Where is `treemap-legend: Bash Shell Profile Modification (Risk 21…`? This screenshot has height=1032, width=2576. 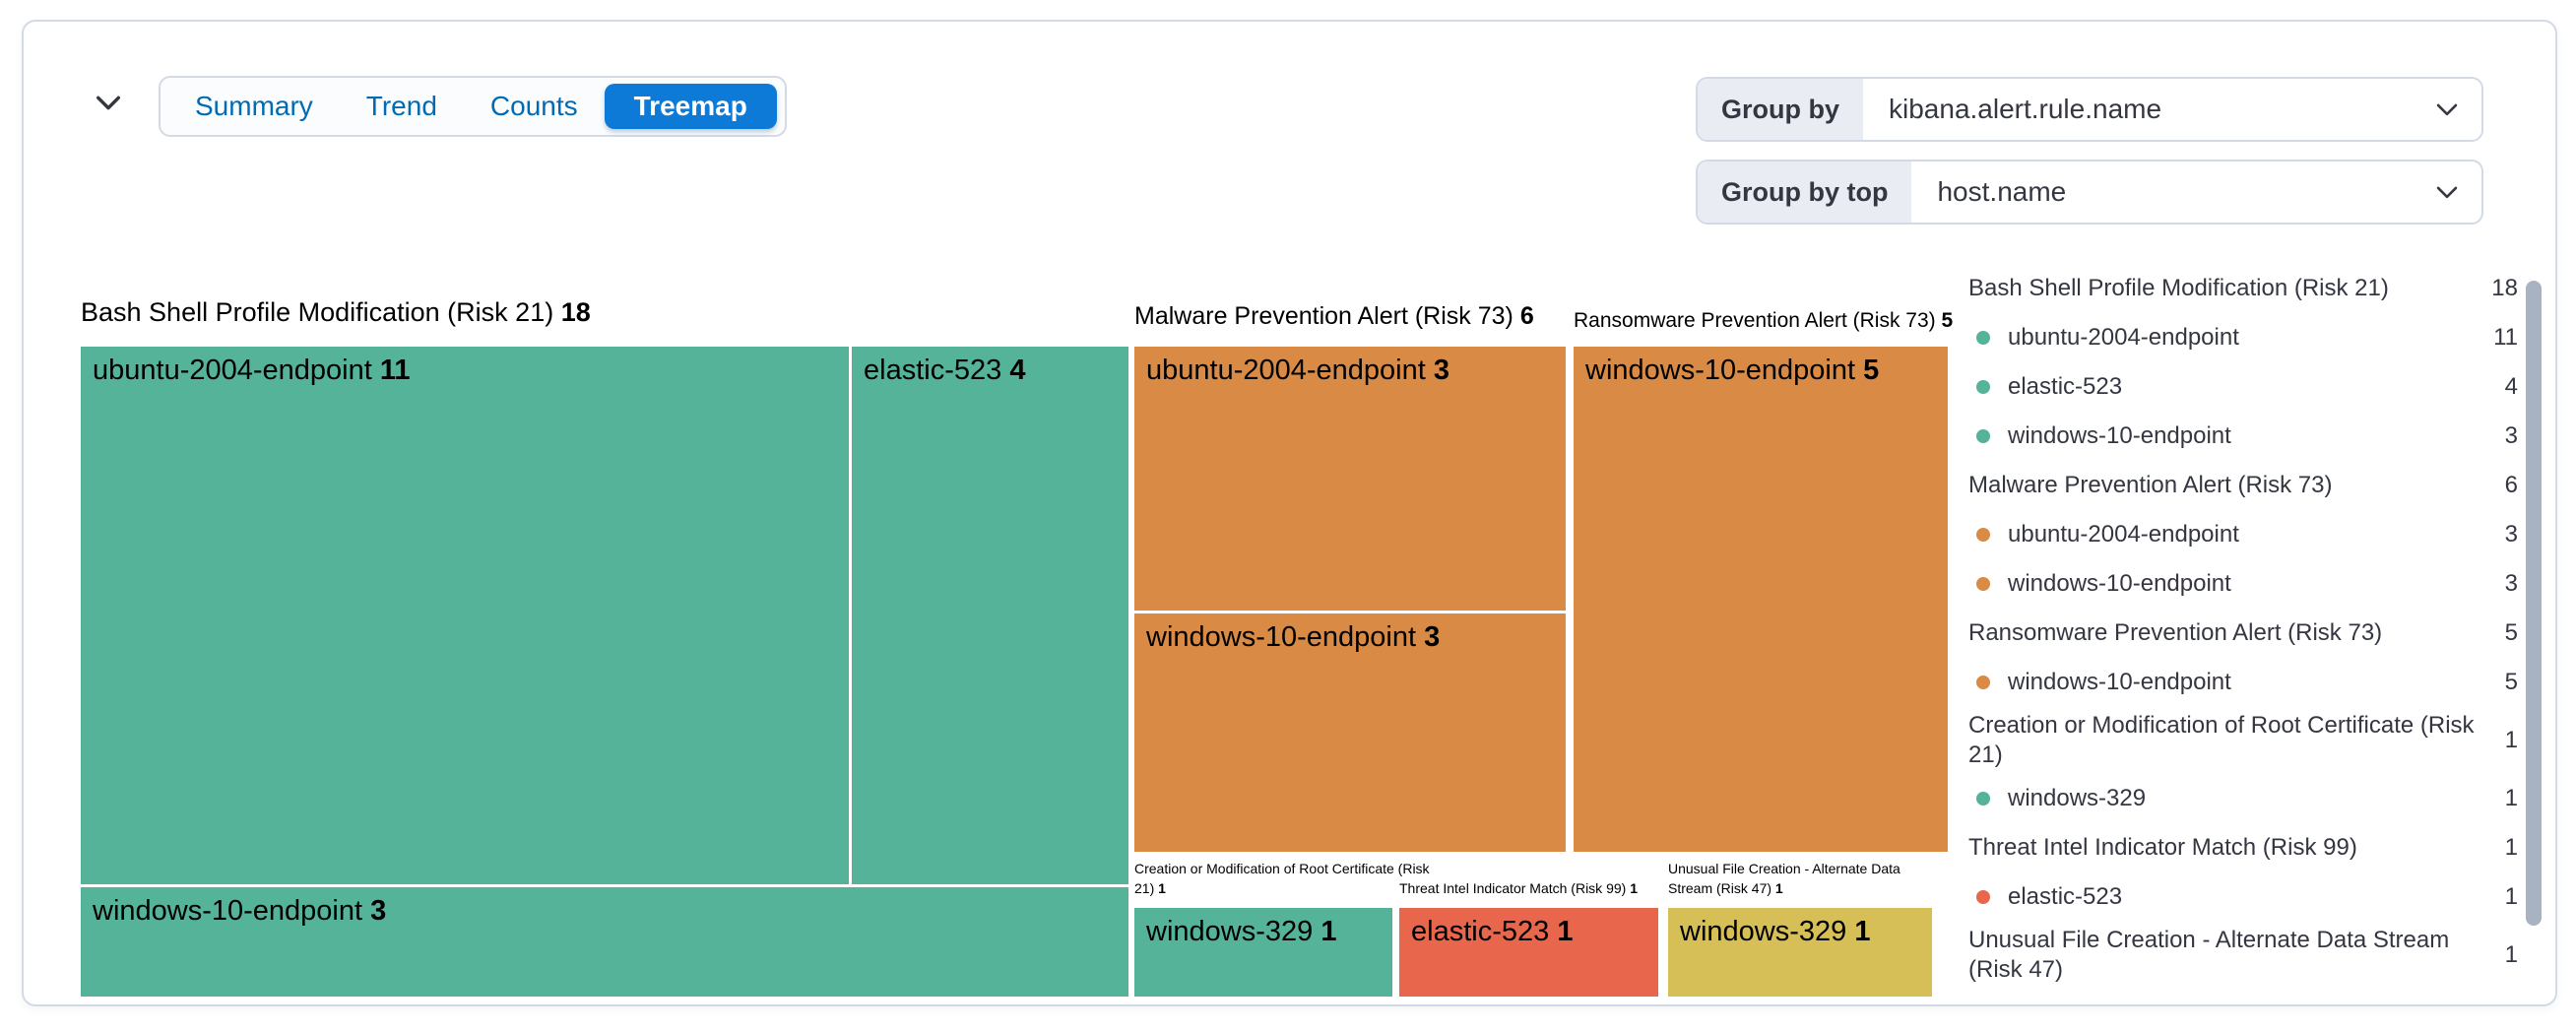
treemap-legend: Bash Shell Profile Modification (Risk 21… is located at coordinates (2243, 626).